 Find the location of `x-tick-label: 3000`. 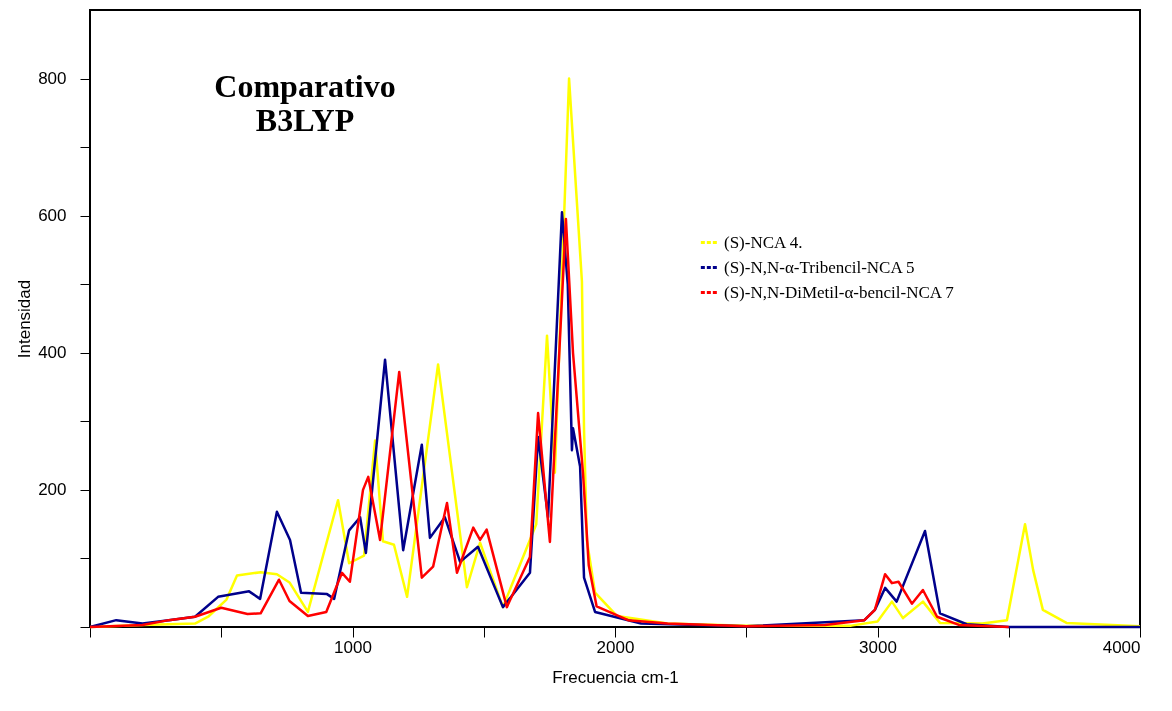

x-tick-label: 3000 is located at coordinates (878, 647).